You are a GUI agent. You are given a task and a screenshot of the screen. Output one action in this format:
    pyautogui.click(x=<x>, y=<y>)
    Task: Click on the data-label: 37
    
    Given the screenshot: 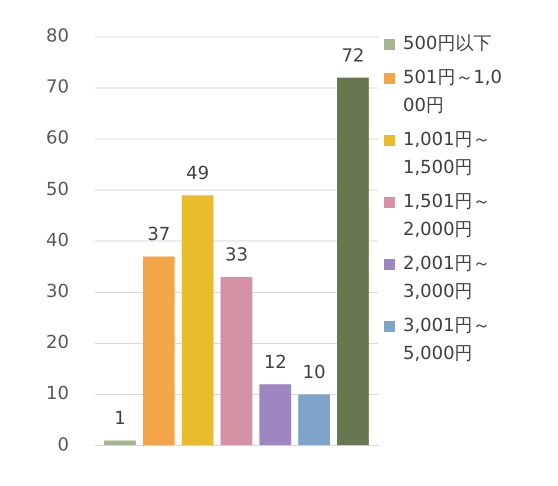 What is the action you would take?
    pyautogui.click(x=158, y=235)
    